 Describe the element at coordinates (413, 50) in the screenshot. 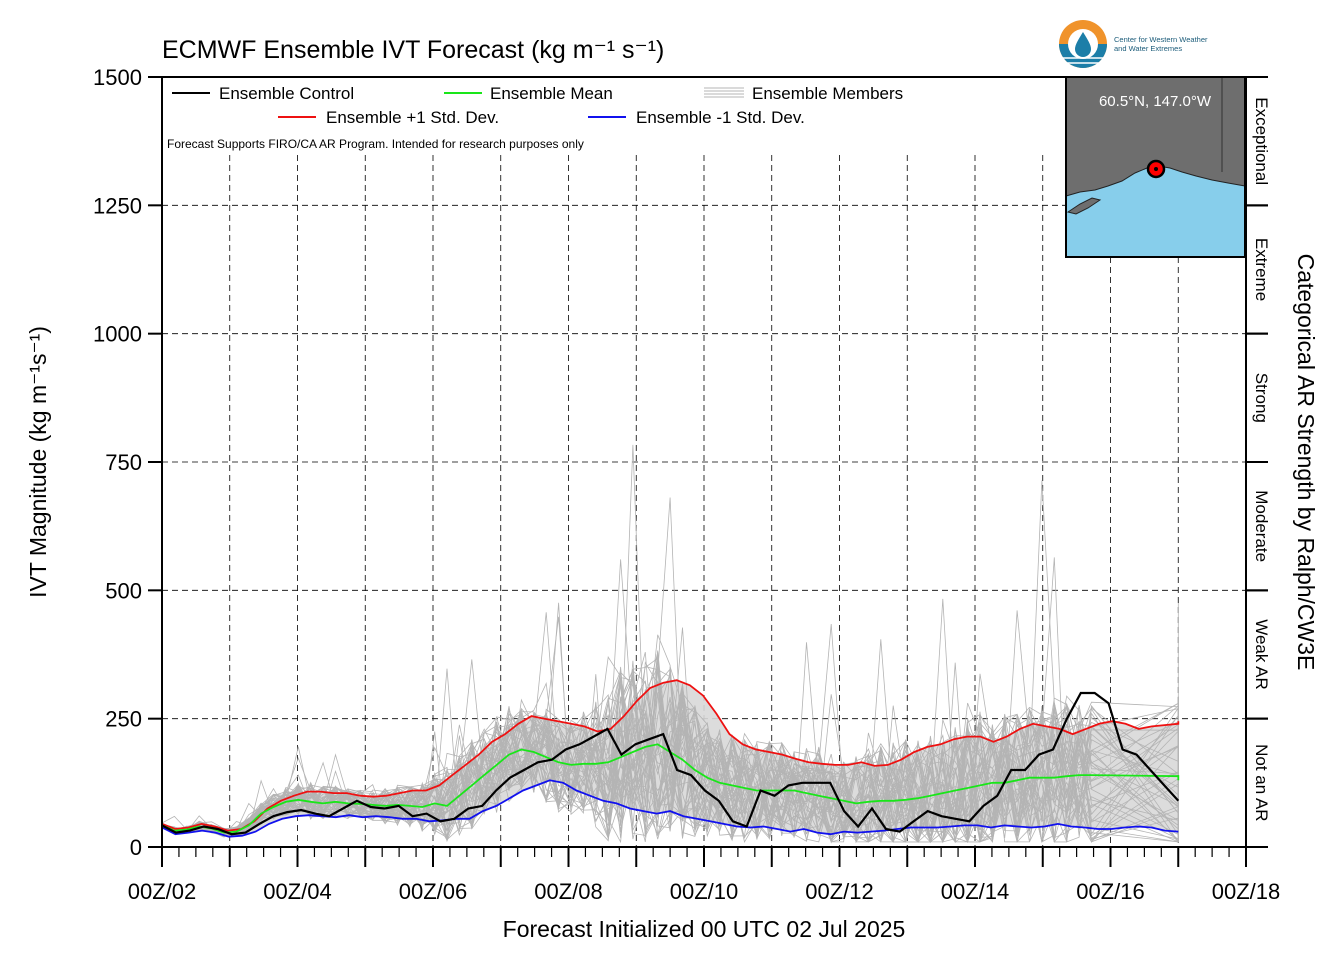

I see `chart-title: ECMWF Ensemble IVT Forecast (kg m⁻¹ s⁻¹)` at that location.